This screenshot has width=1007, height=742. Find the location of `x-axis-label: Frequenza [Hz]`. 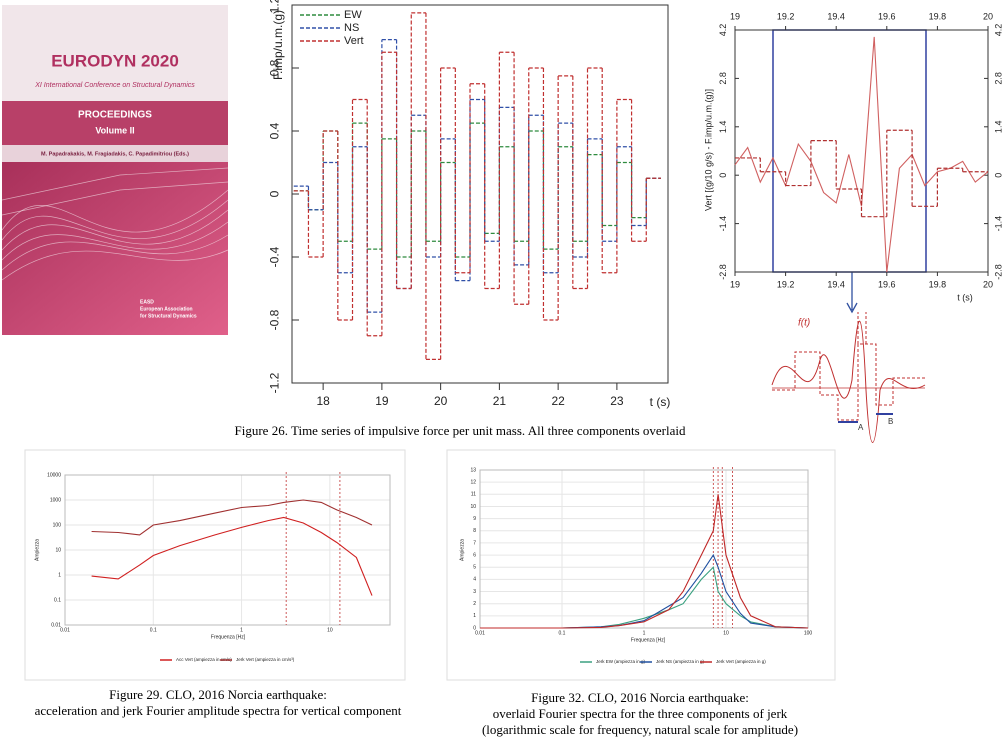

x-axis-label: Frequenza [Hz] is located at coordinates (228, 637).